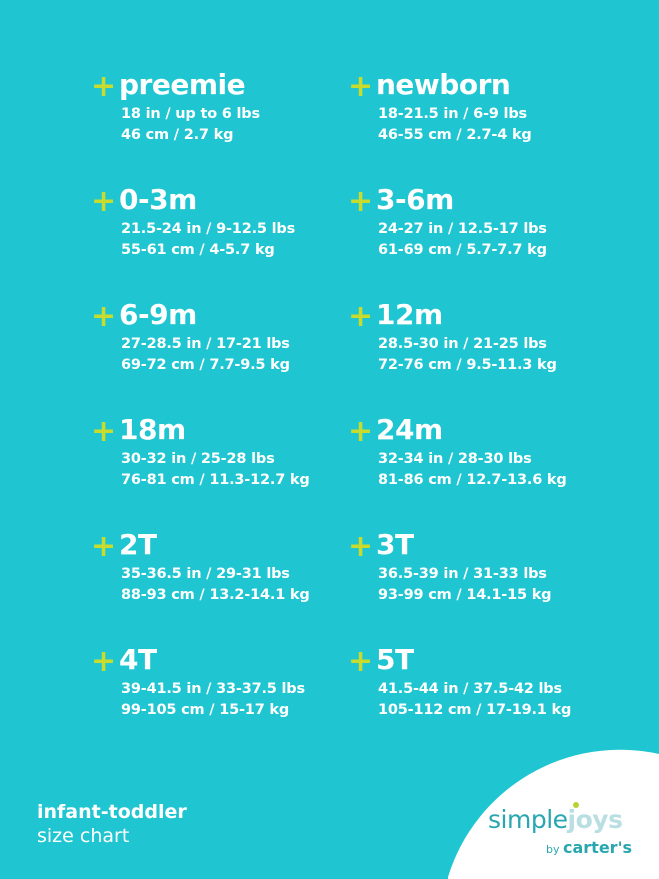  Describe the element at coordinates (415, 199) in the screenshot. I see `size-label: 3-6m` at that location.